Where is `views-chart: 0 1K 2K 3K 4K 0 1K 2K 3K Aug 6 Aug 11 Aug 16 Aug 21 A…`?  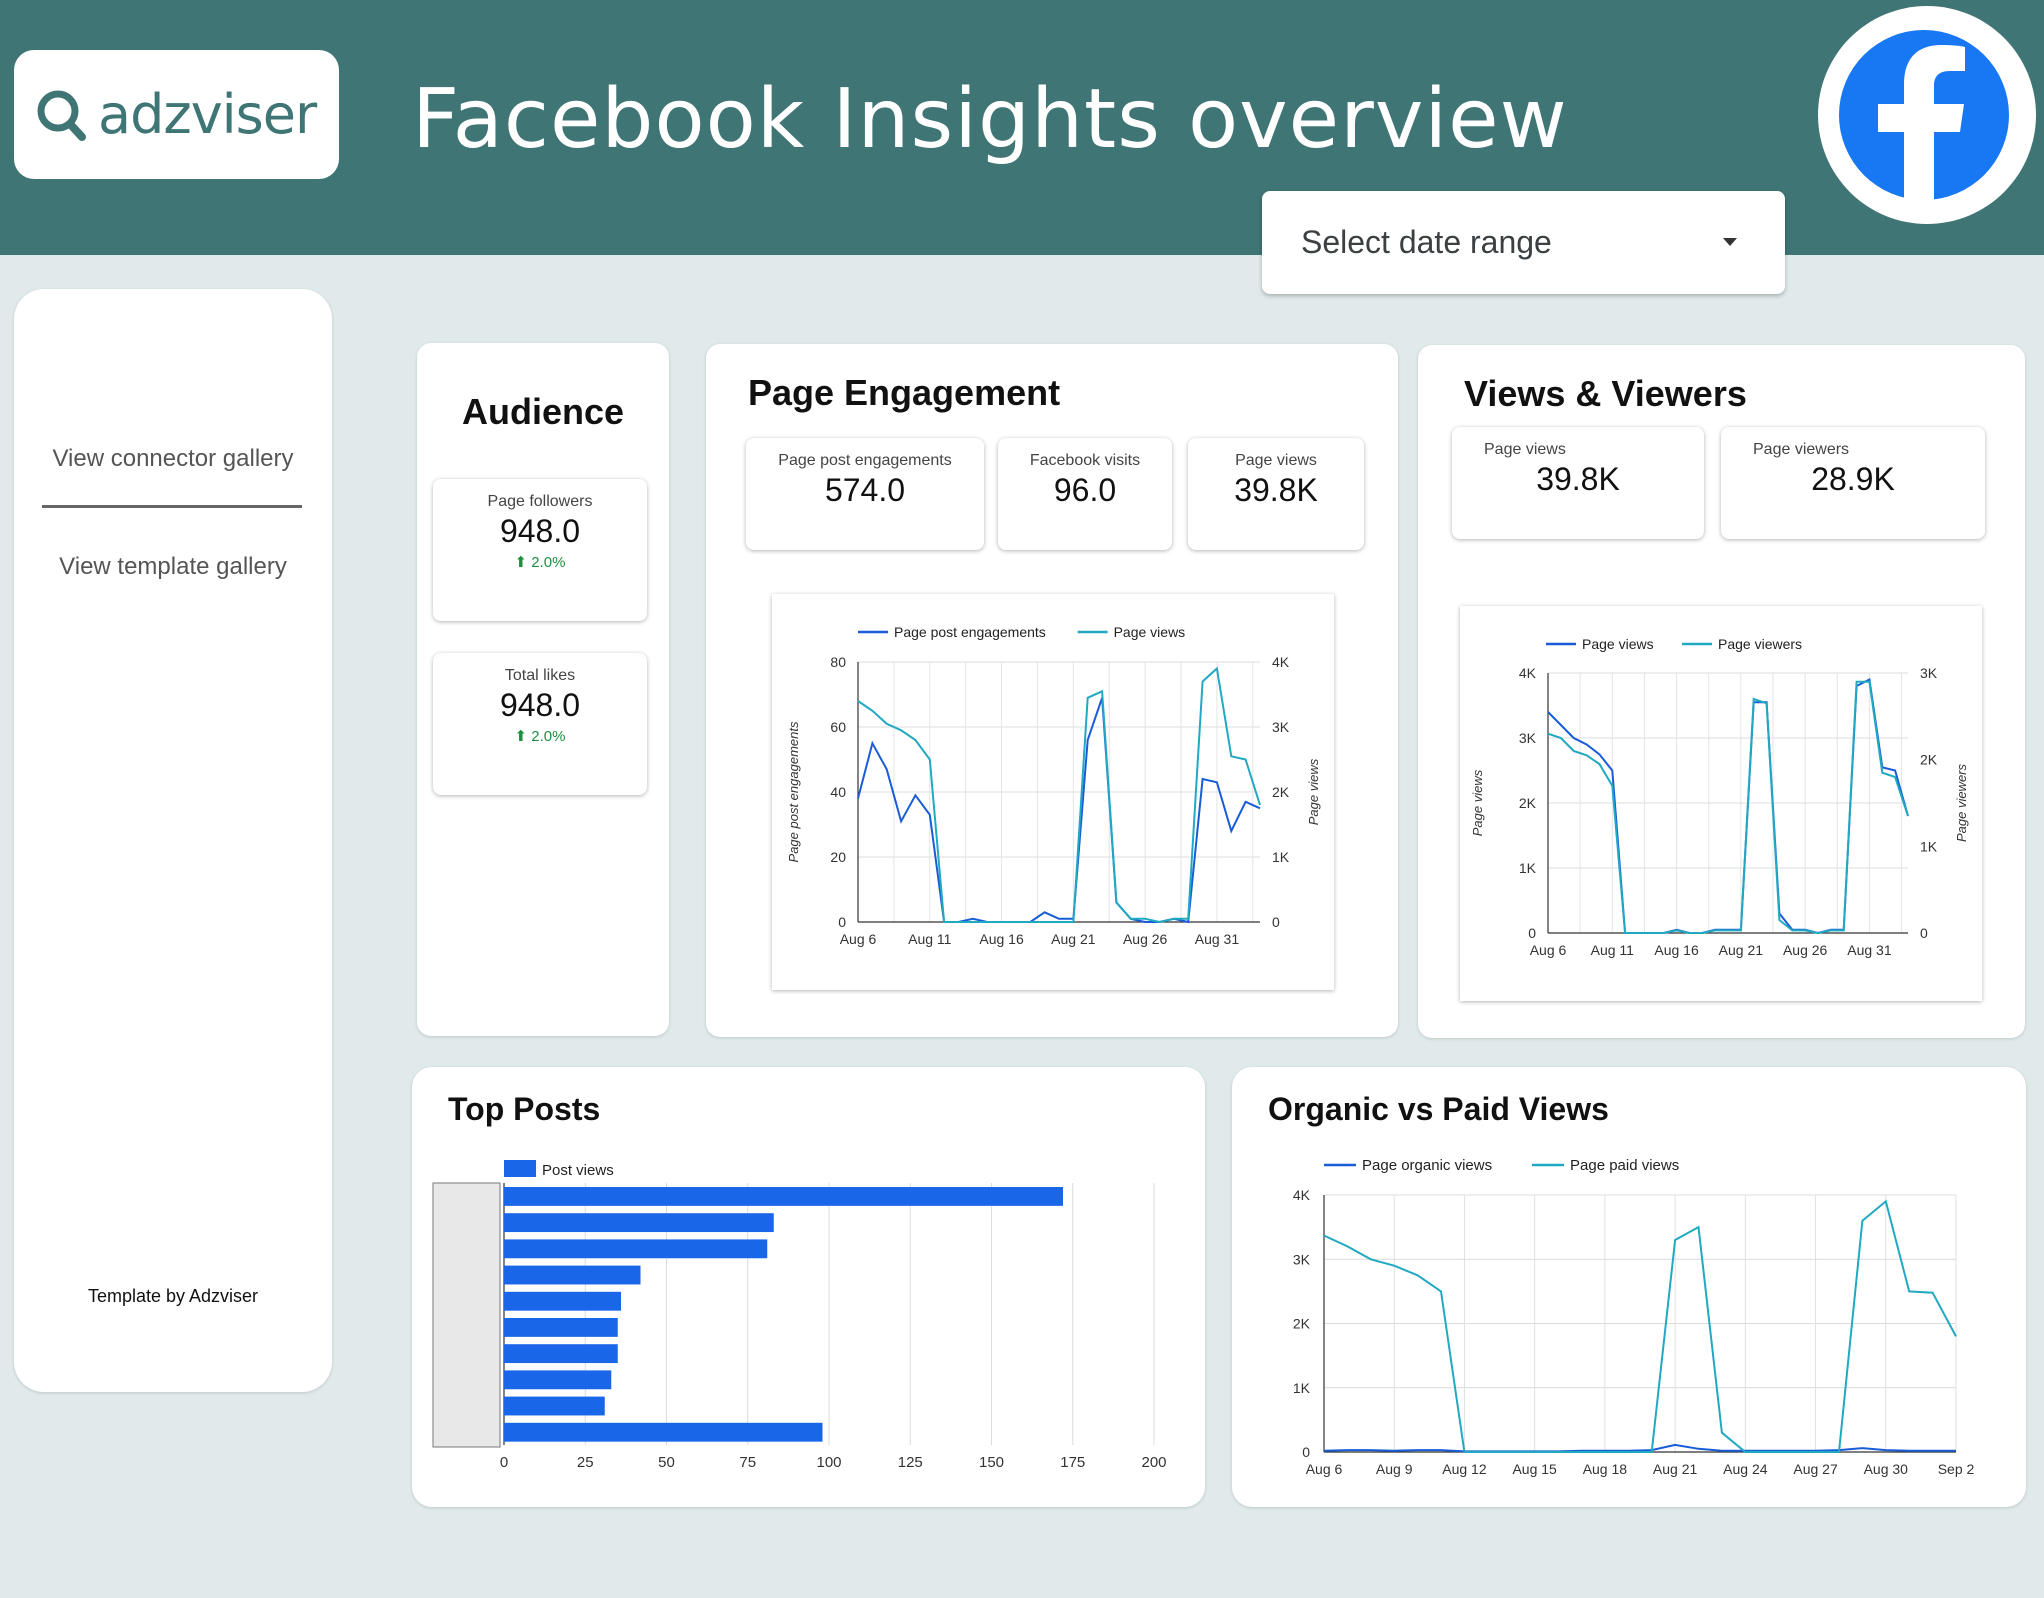
views-chart: 0 1K 2K 3K 4K 0 1K 2K 3K Aug 6 Aug 11 Aug 16 Aug 21 A… is located at coordinates (1719, 797).